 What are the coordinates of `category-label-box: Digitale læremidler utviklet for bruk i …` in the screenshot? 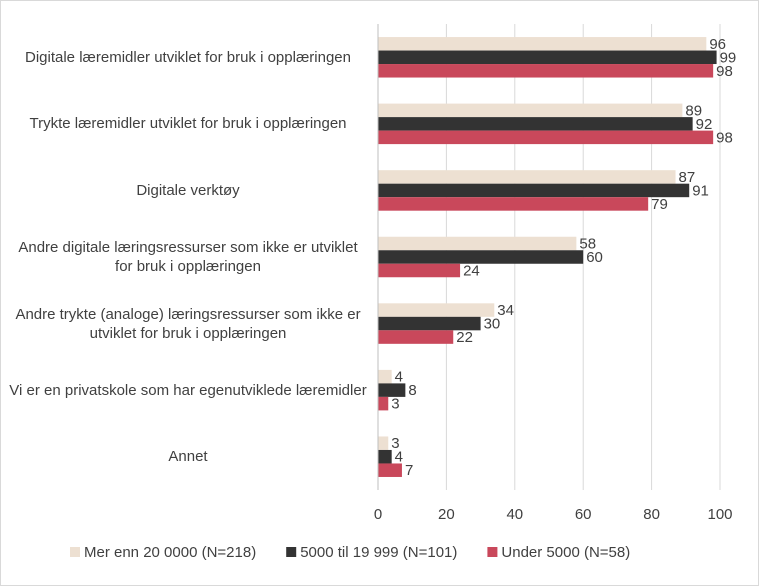 It's located at (188, 57).